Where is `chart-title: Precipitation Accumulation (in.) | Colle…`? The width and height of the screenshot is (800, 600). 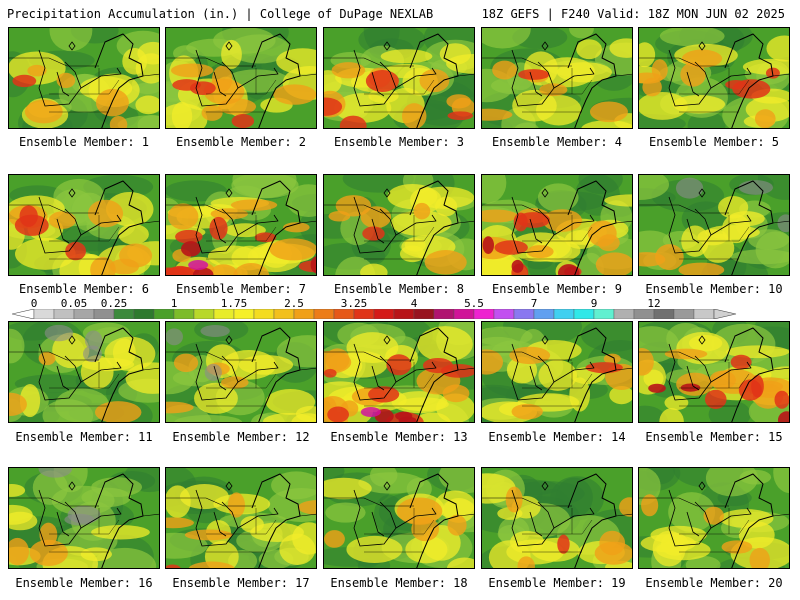 chart-title: Precipitation Accumulation (in.) | Colle… is located at coordinates (220, 14).